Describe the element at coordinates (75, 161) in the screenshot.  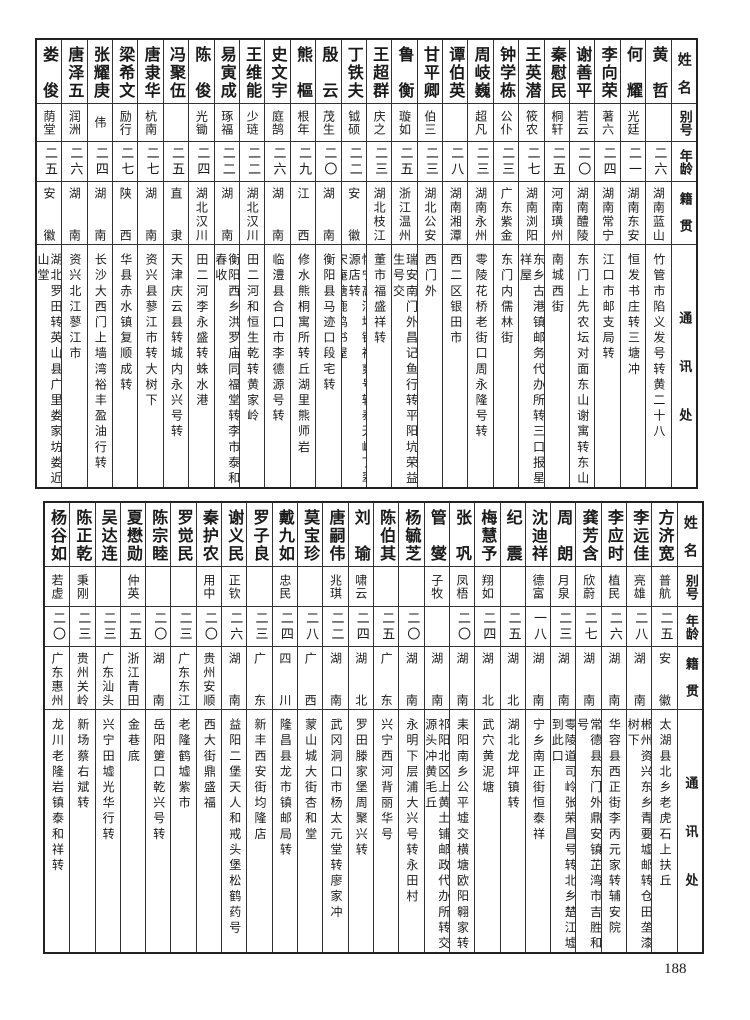
I see `person-age-text: 二六` at that location.